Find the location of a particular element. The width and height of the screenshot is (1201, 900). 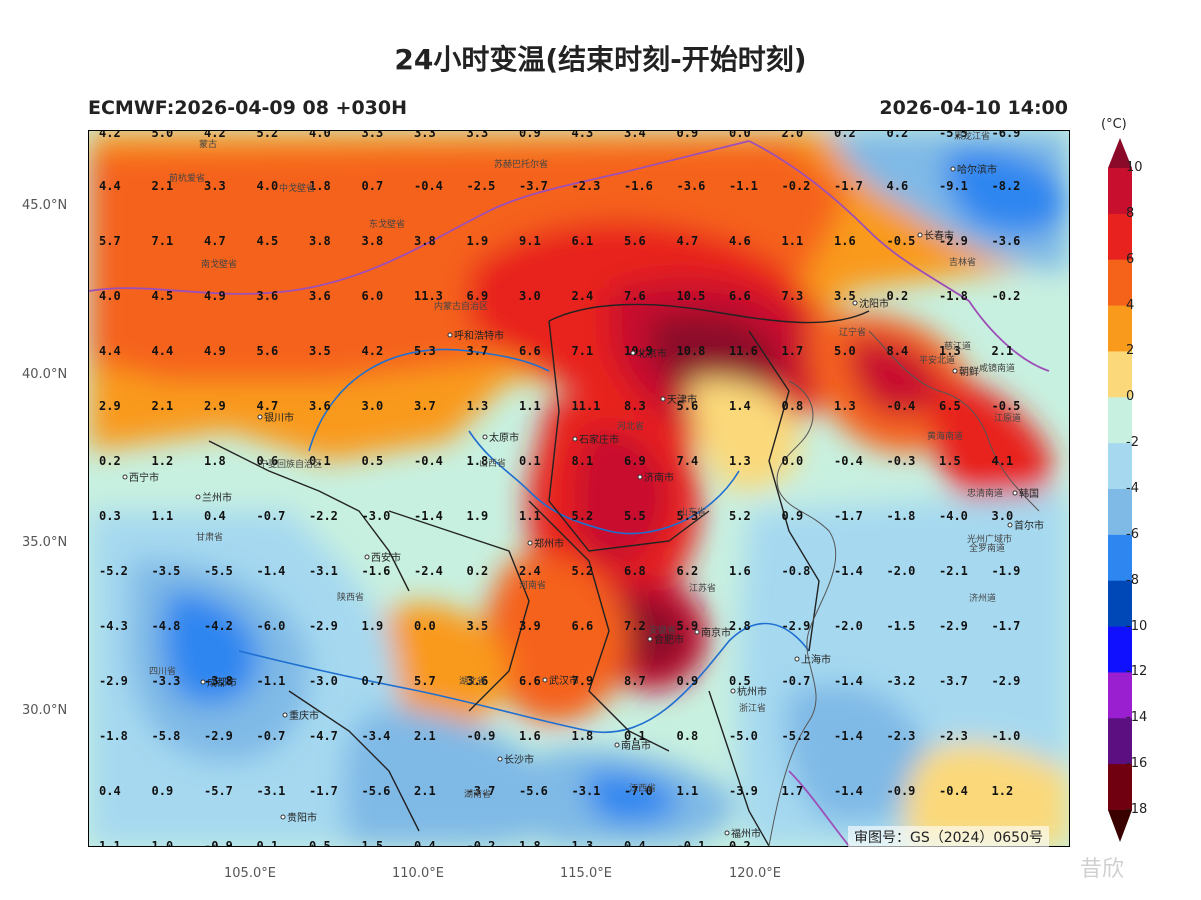

grid-value: -5.7 is located at coordinates (218, 791).